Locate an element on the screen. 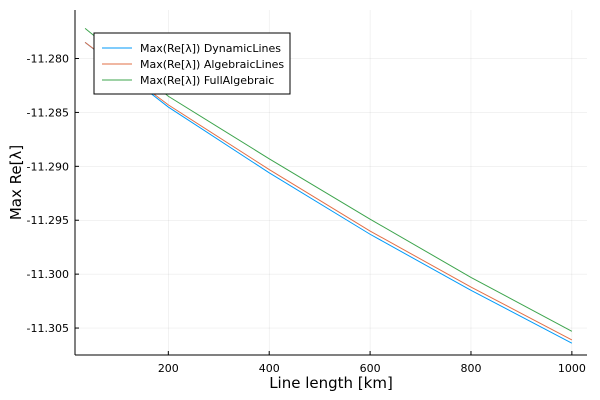  x-tick-label: 200 is located at coordinates (168, 368).